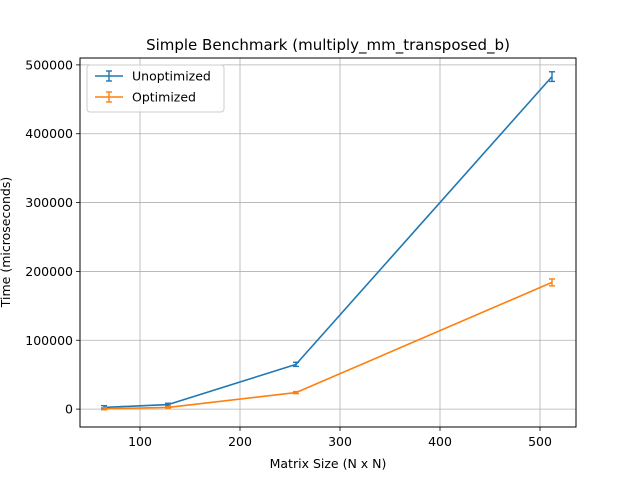  Describe the element at coordinates (540, 441) in the screenshot. I see `x-tick-label: 500` at that location.